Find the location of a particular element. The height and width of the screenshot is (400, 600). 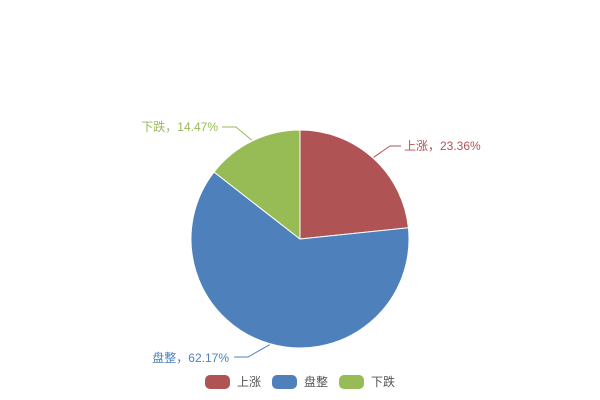

legend-item-2: 下跌 is located at coordinates (367, 382).